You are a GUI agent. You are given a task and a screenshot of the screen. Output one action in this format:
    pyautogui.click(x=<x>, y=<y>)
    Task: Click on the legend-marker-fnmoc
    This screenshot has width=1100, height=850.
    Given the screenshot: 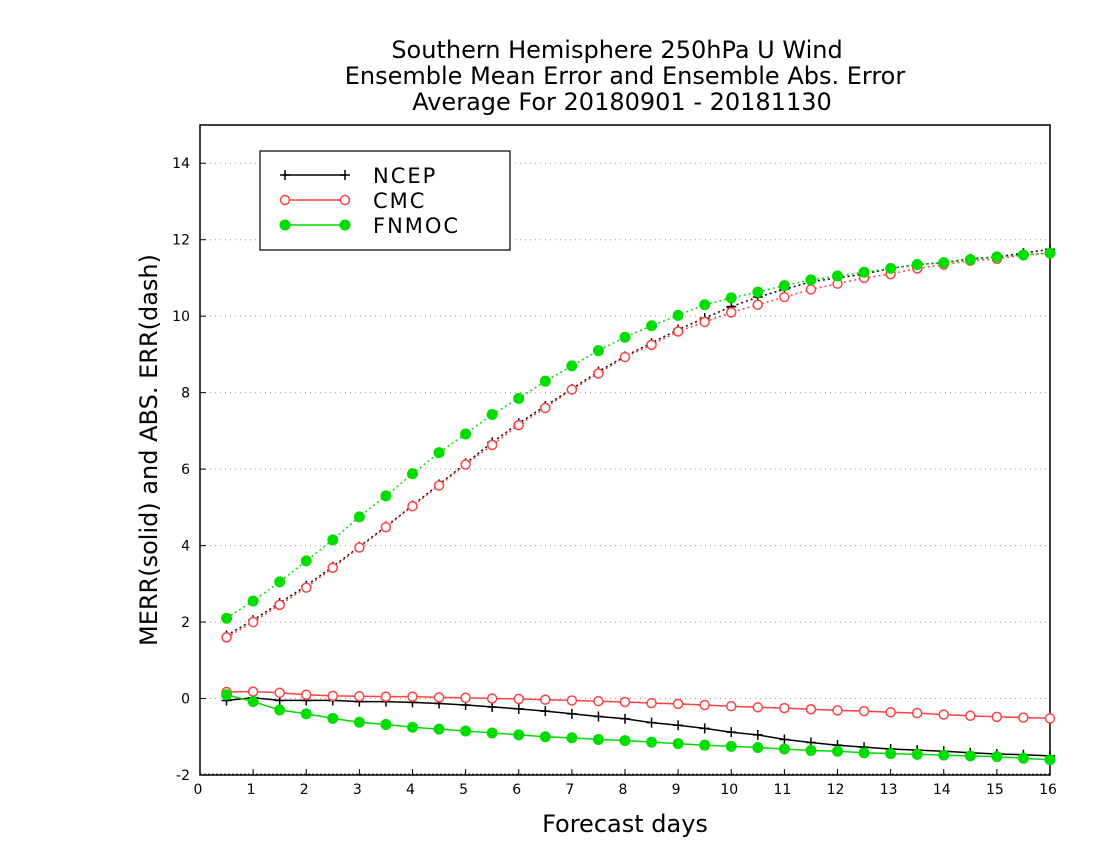 What is the action you would take?
    pyautogui.click(x=285, y=225)
    